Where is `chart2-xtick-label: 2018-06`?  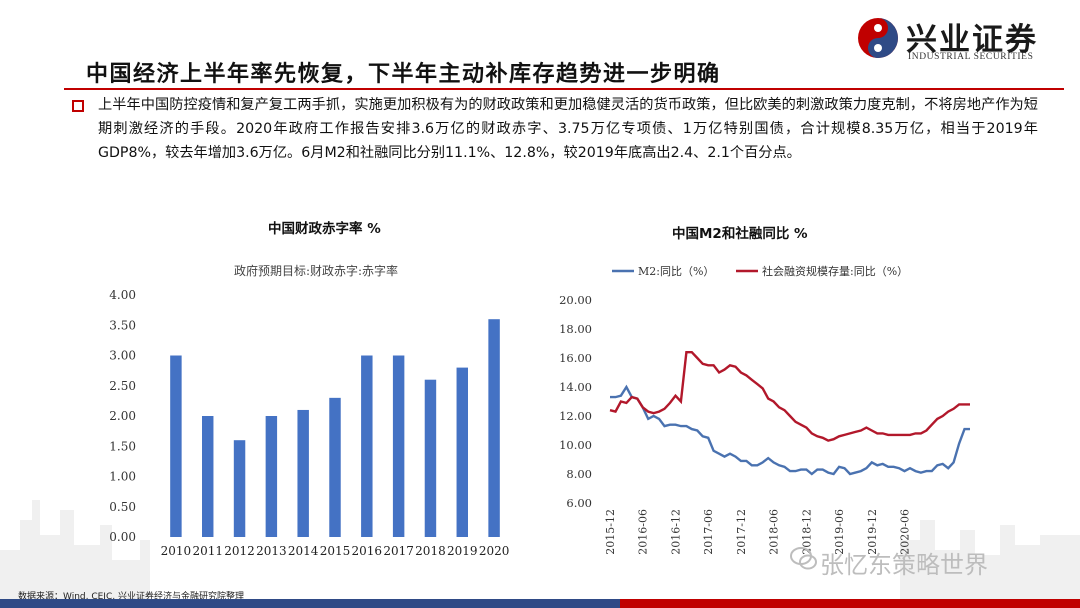 chart2-xtick-label: 2018-06 is located at coordinates (774, 532).